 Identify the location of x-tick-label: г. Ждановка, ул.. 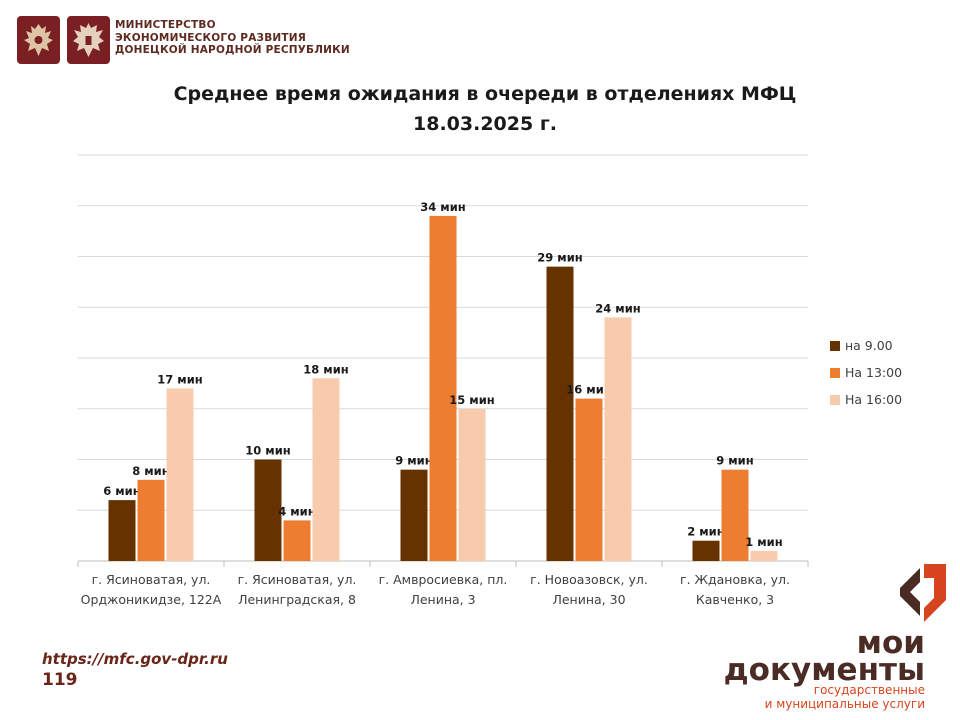
(735, 579).